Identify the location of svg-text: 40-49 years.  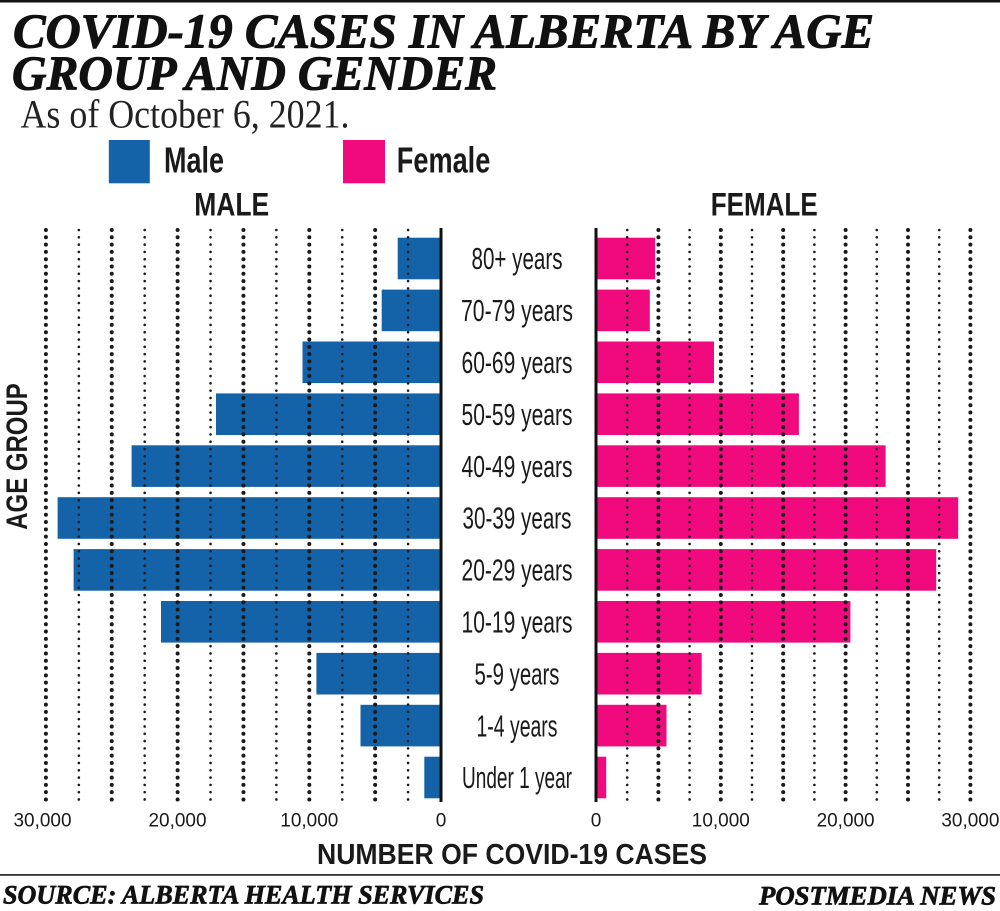
(517, 466).